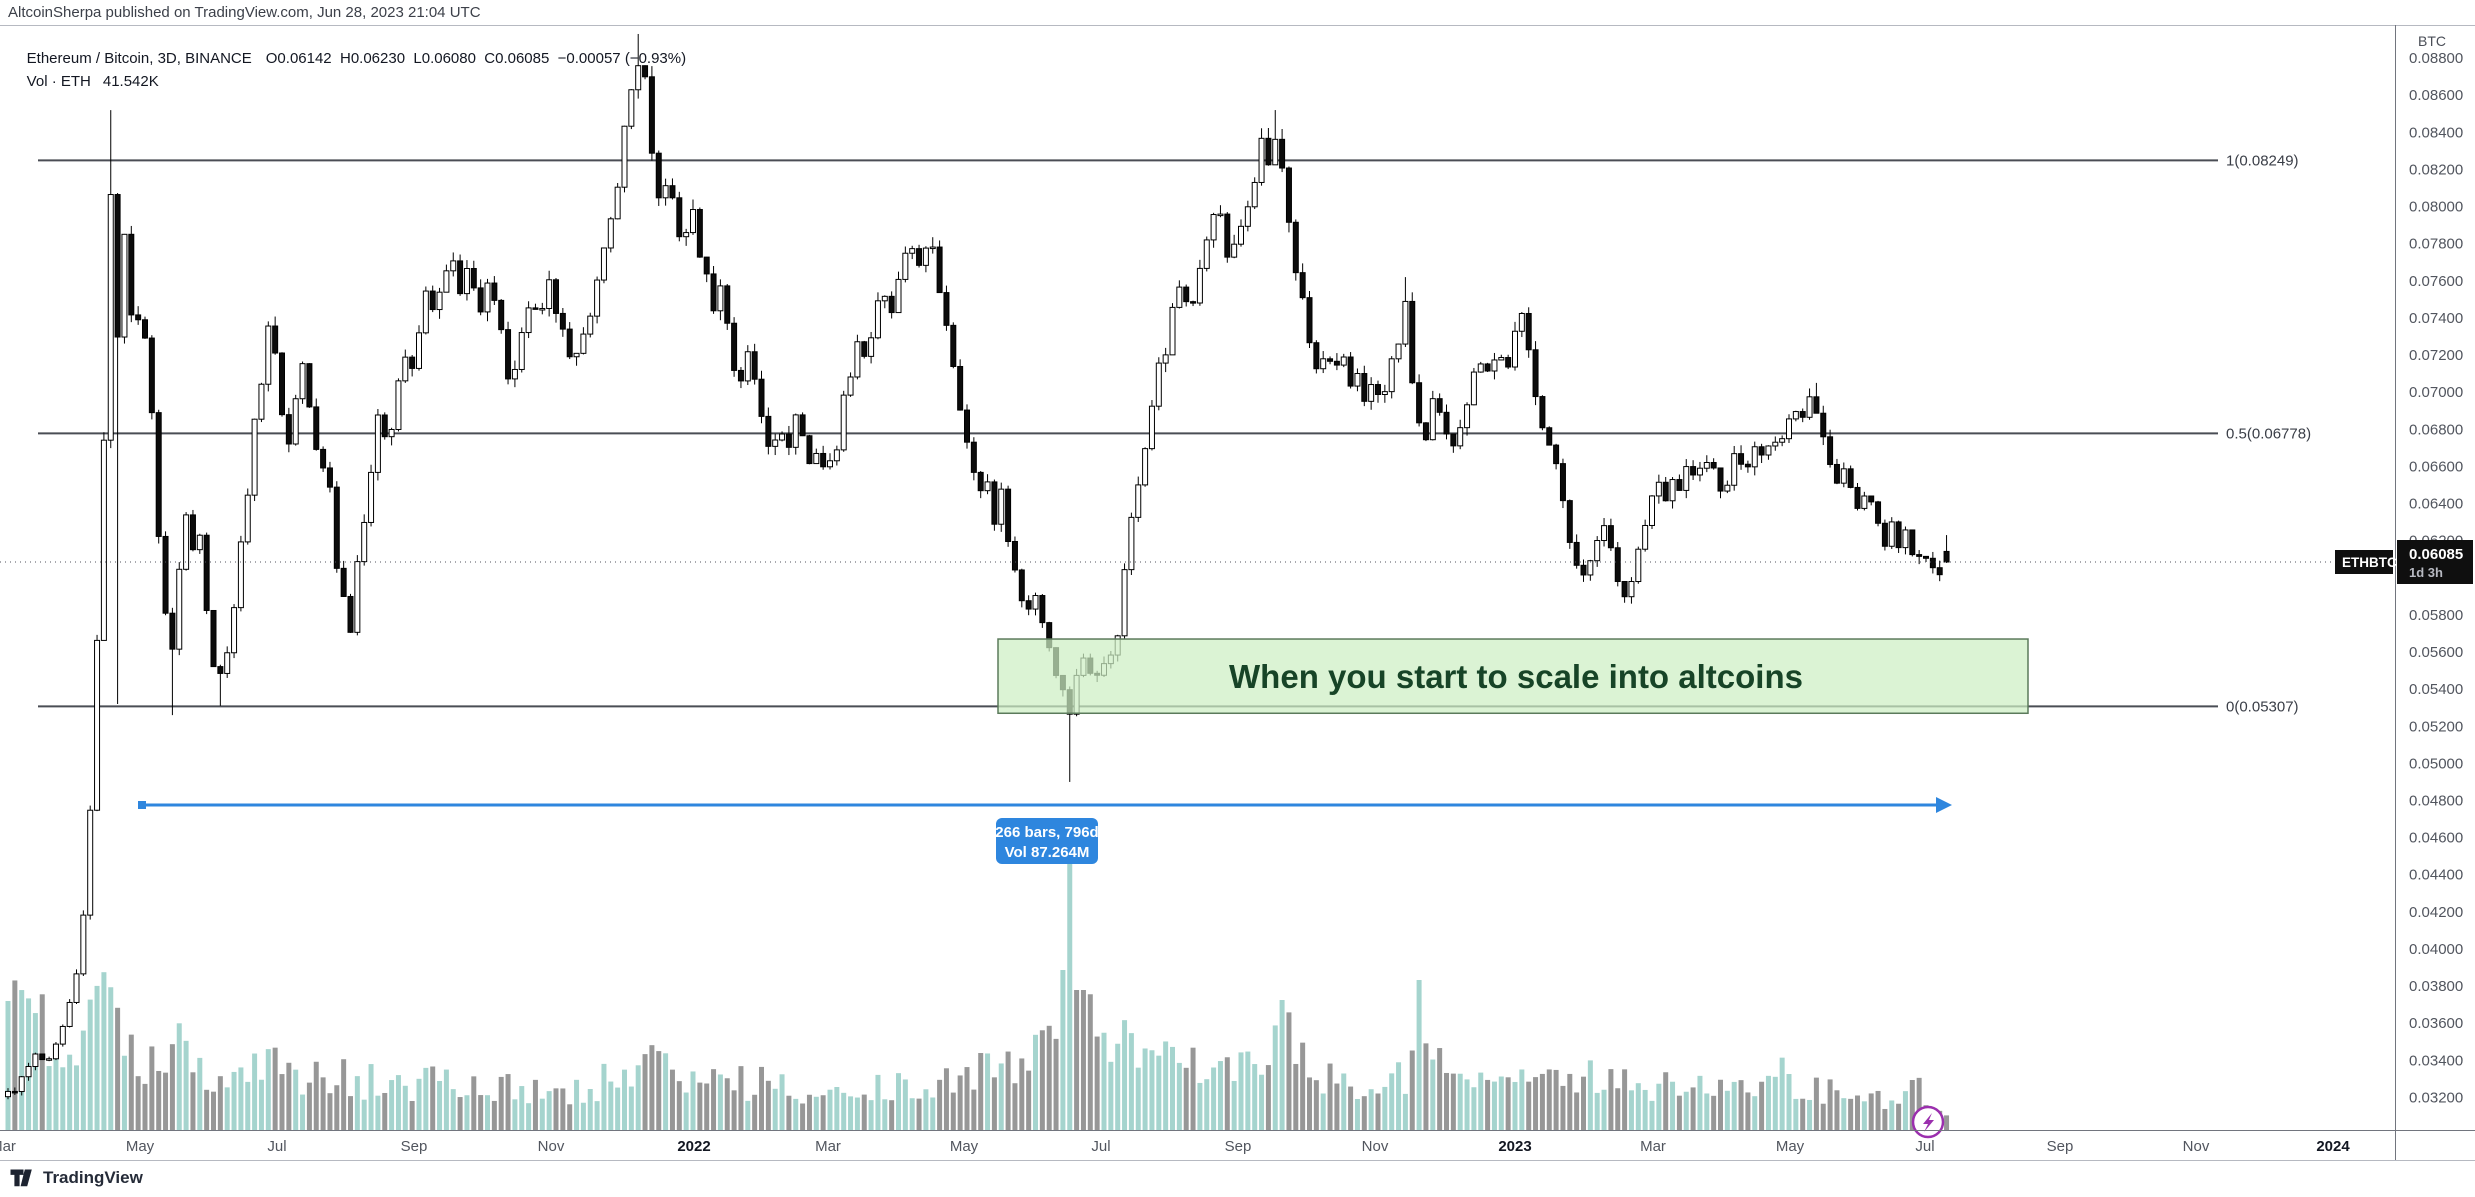  What do you see at coordinates (142, 805) in the screenshot?
I see `arrow-start-handle` at bounding box center [142, 805].